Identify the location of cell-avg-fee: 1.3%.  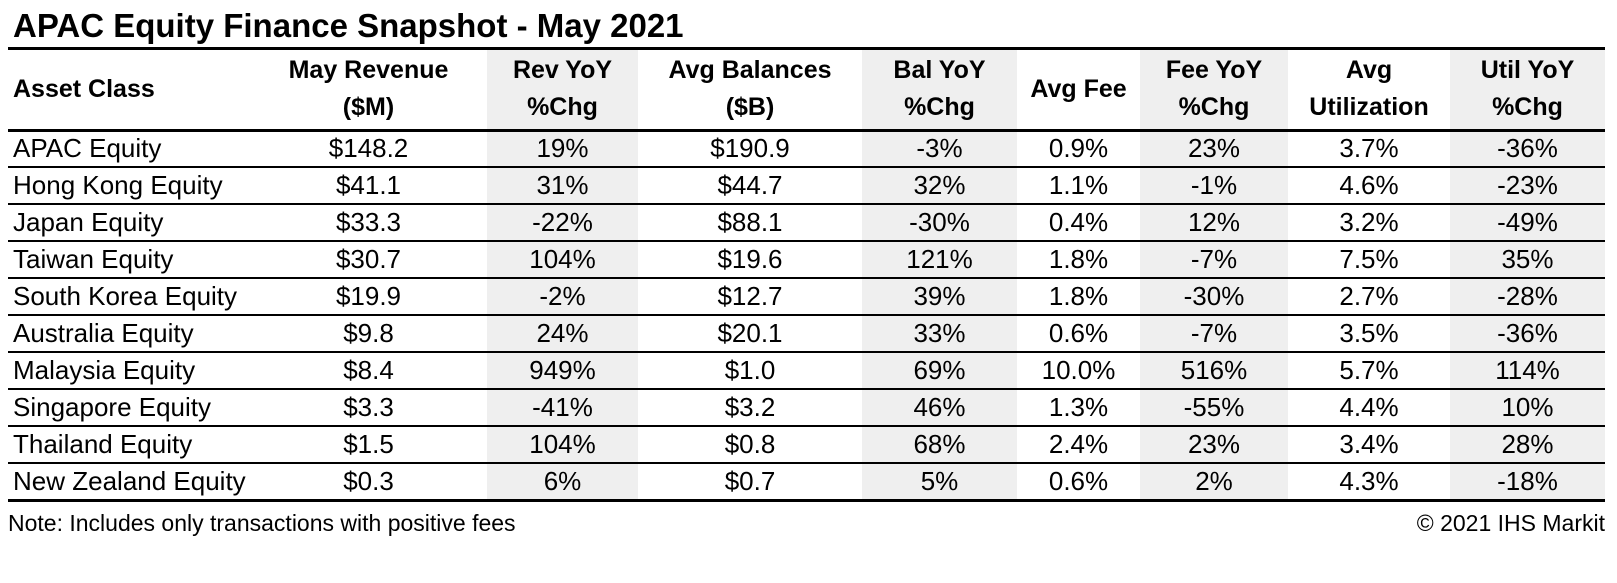
(1078, 408).